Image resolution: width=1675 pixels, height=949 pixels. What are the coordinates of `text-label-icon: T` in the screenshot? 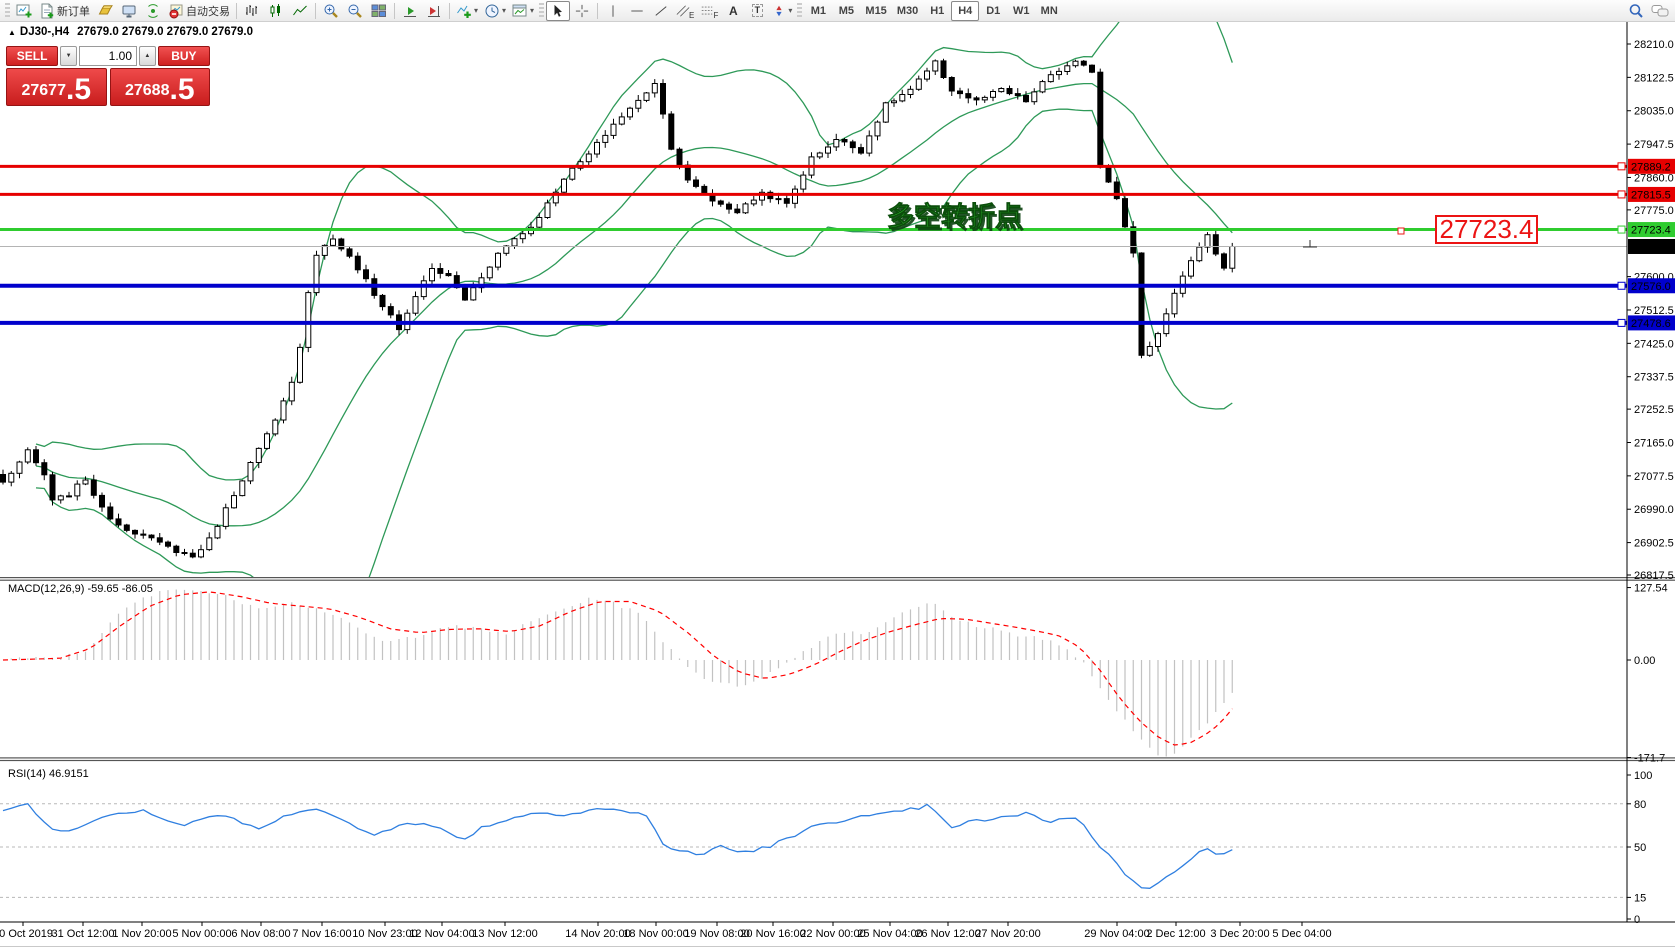 It's located at (757, 10).